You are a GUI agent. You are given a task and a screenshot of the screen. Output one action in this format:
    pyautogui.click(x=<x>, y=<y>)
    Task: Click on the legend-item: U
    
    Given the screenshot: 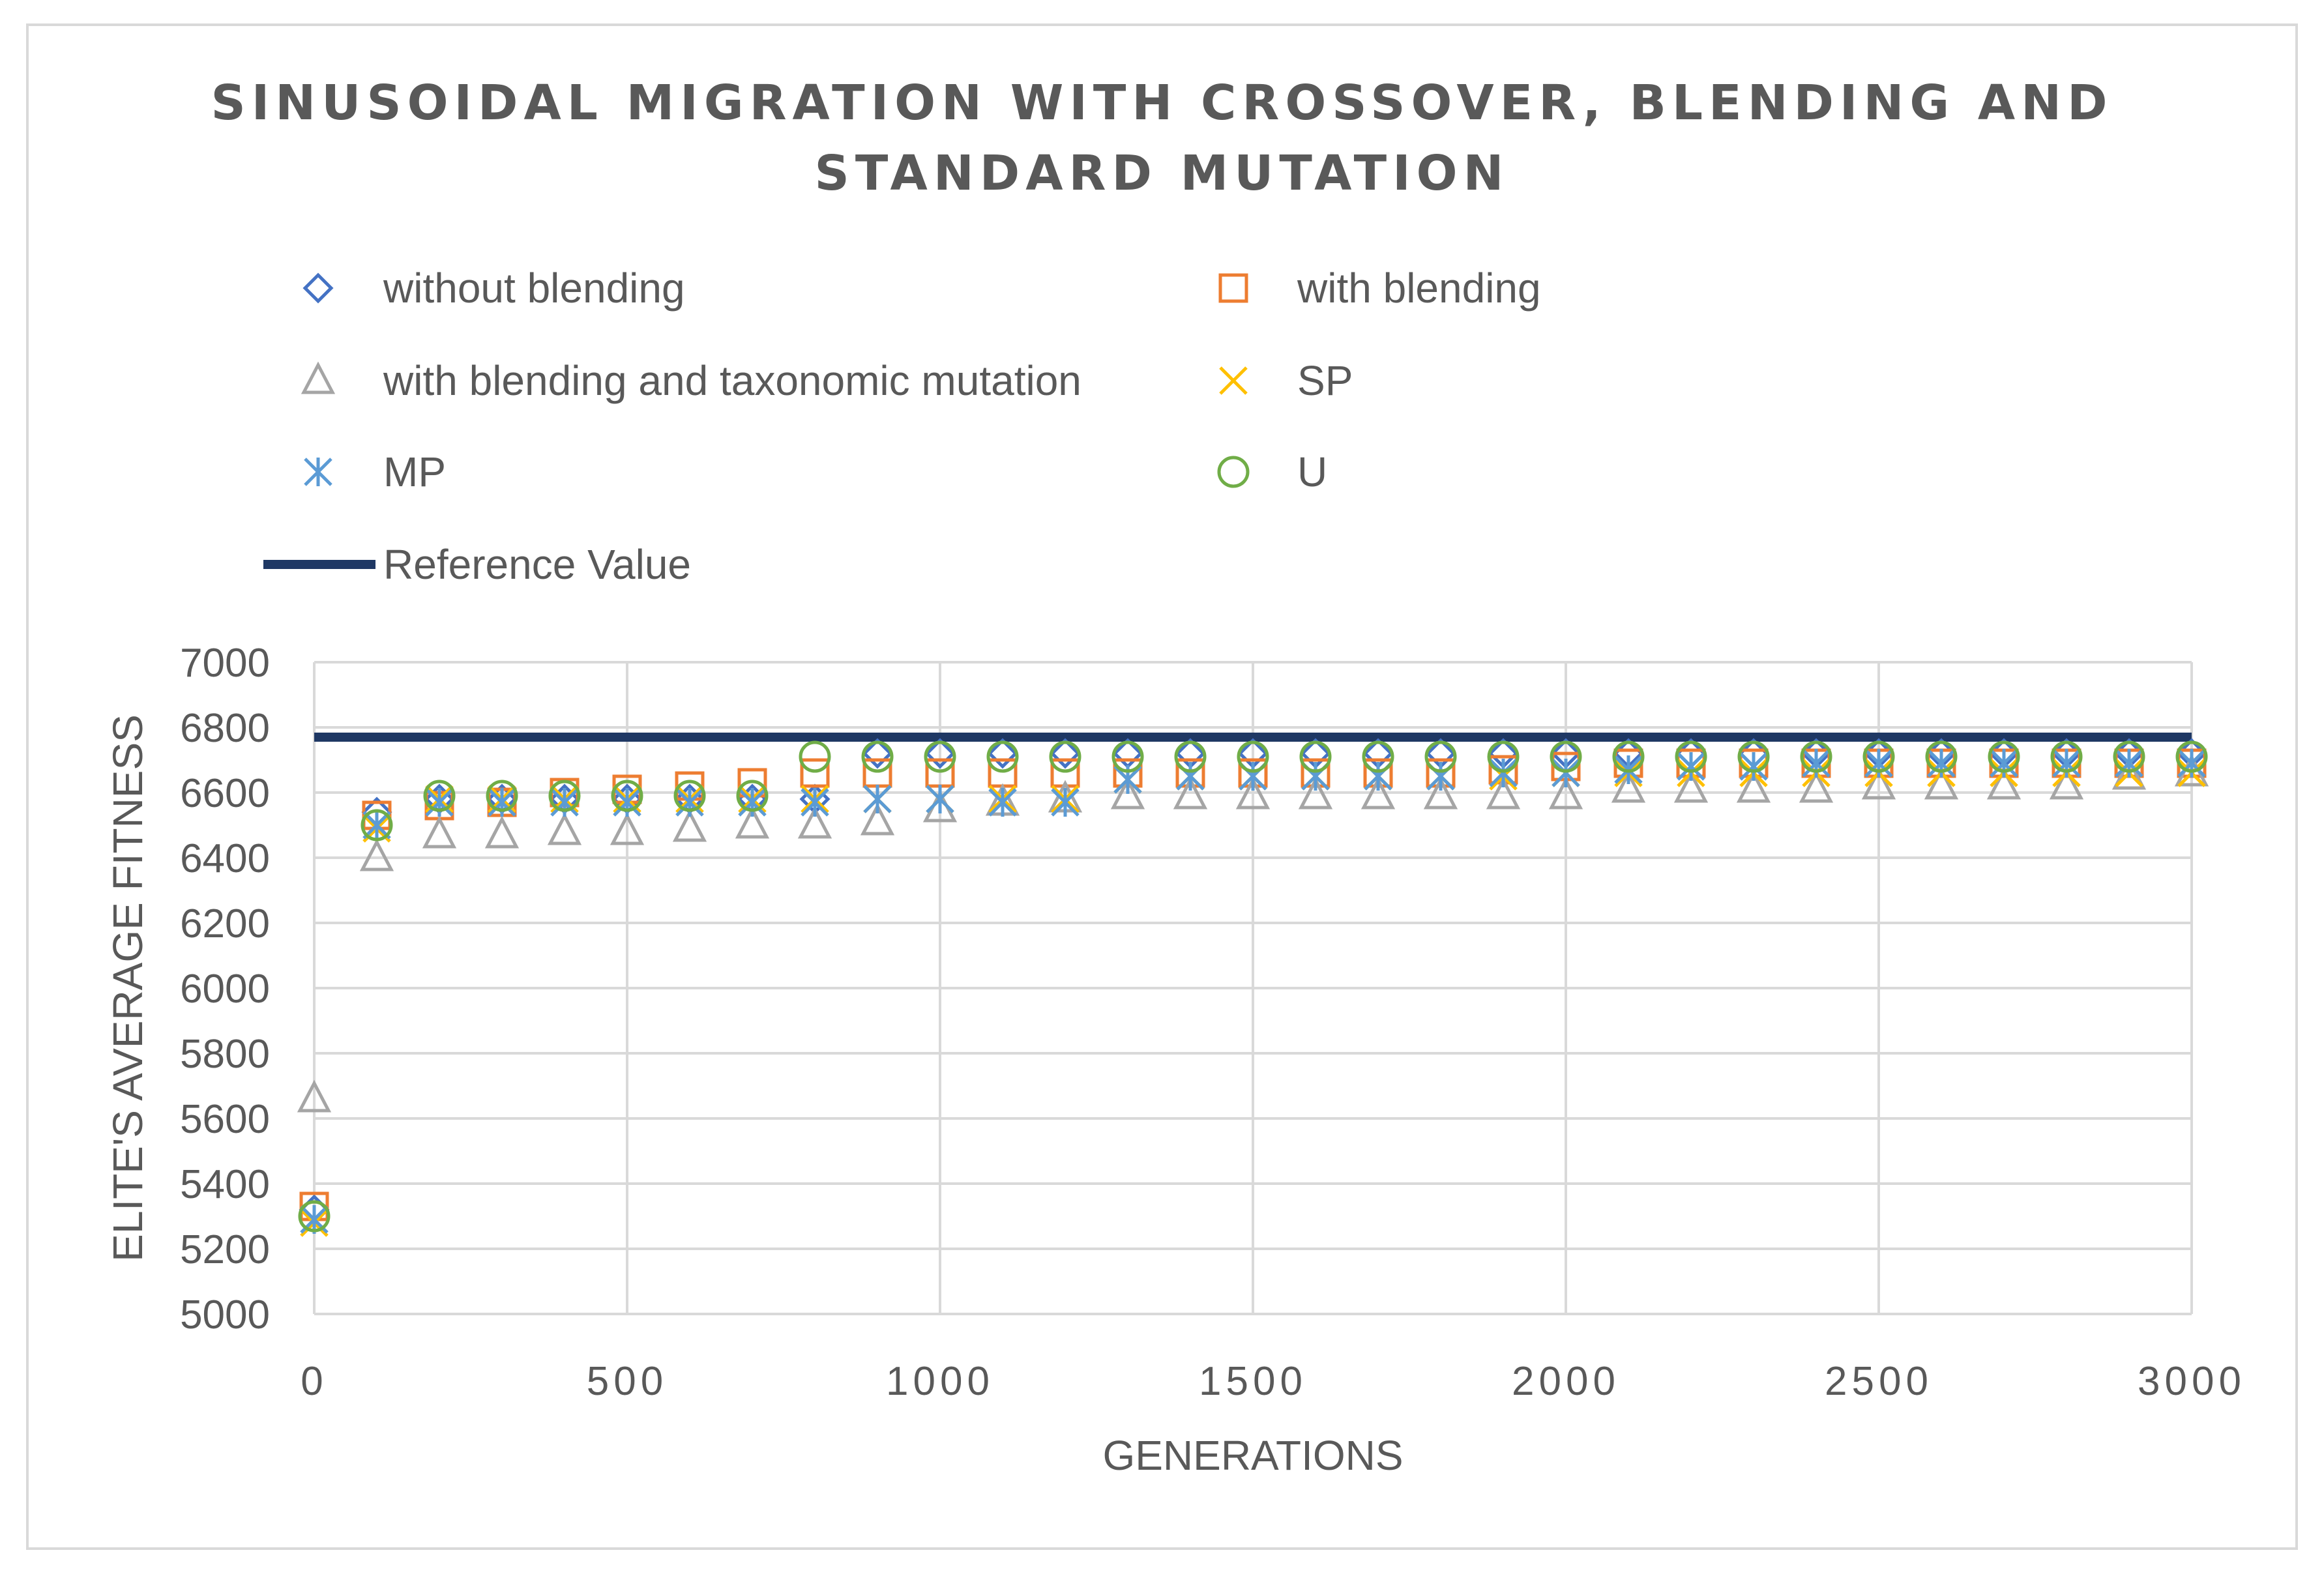 What is the action you would take?
    pyautogui.click(x=1272, y=471)
    